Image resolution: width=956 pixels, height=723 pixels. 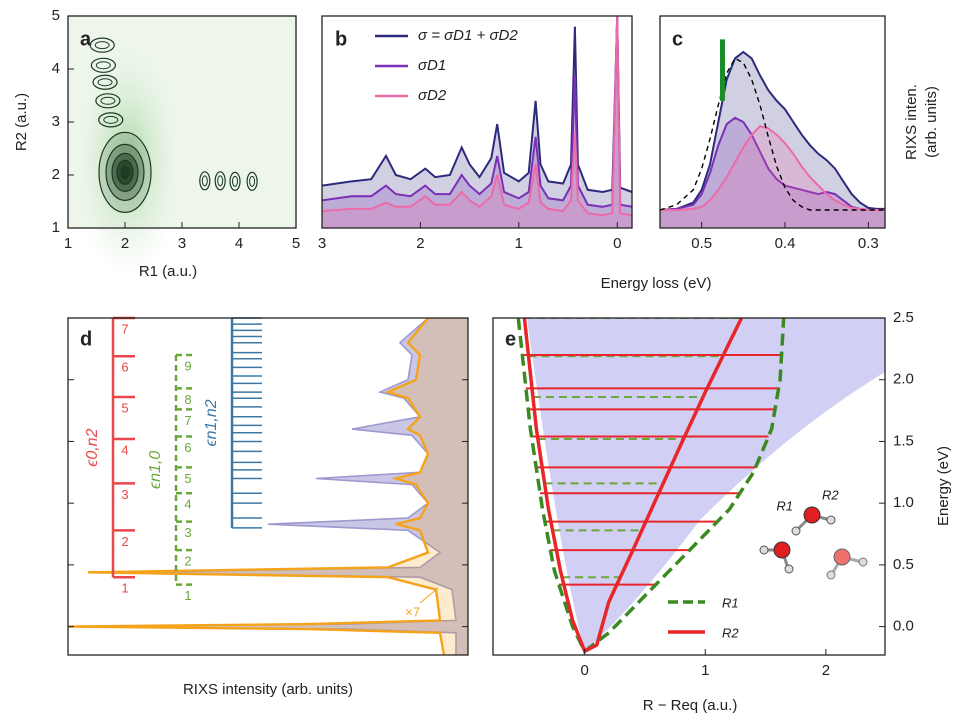 I want to click on y-axis-label: R2 (a.u.), so click(x=21, y=122).